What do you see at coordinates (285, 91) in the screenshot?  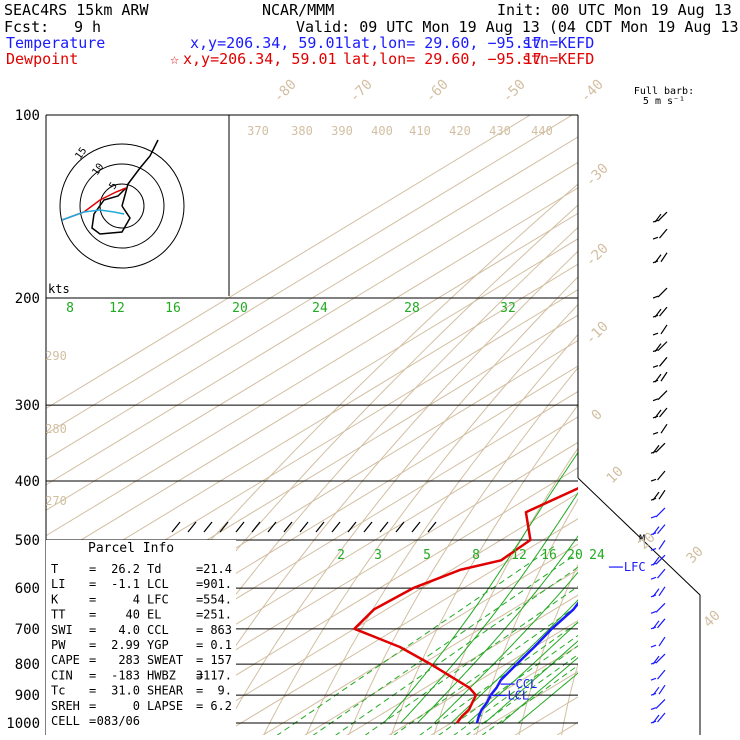 I see `isotherm-label: -80` at bounding box center [285, 91].